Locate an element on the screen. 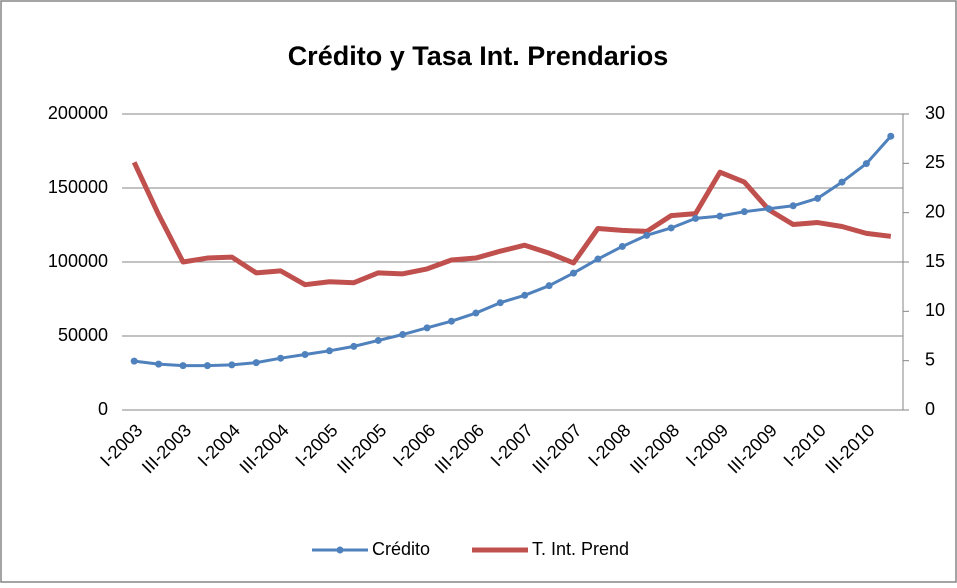 The height and width of the screenshot is (588, 957). chart-title: Crédito y Tasa Int. Prendarios is located at coordinates (478, 56).